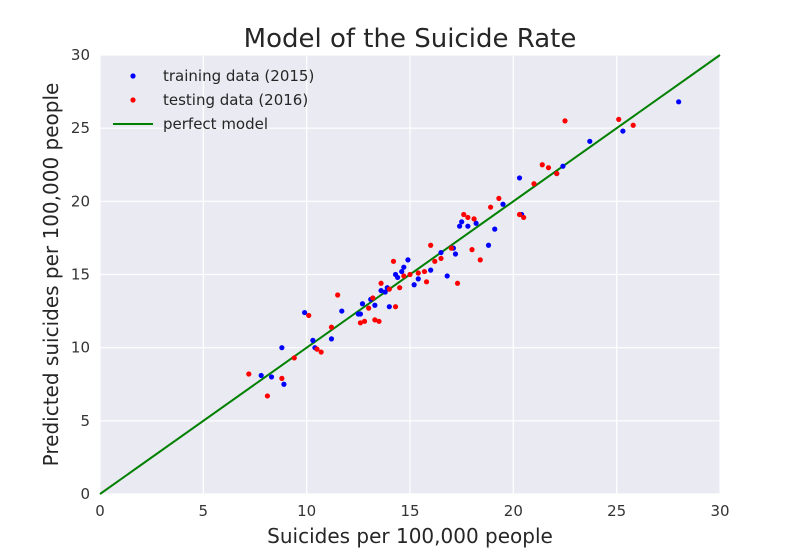 The width and height of the screenshot is (800, 550). What do you see at coordinates (204, 511) in the screenshot?
I see `x-tick-label: 5` at bounding box center [204, 511].